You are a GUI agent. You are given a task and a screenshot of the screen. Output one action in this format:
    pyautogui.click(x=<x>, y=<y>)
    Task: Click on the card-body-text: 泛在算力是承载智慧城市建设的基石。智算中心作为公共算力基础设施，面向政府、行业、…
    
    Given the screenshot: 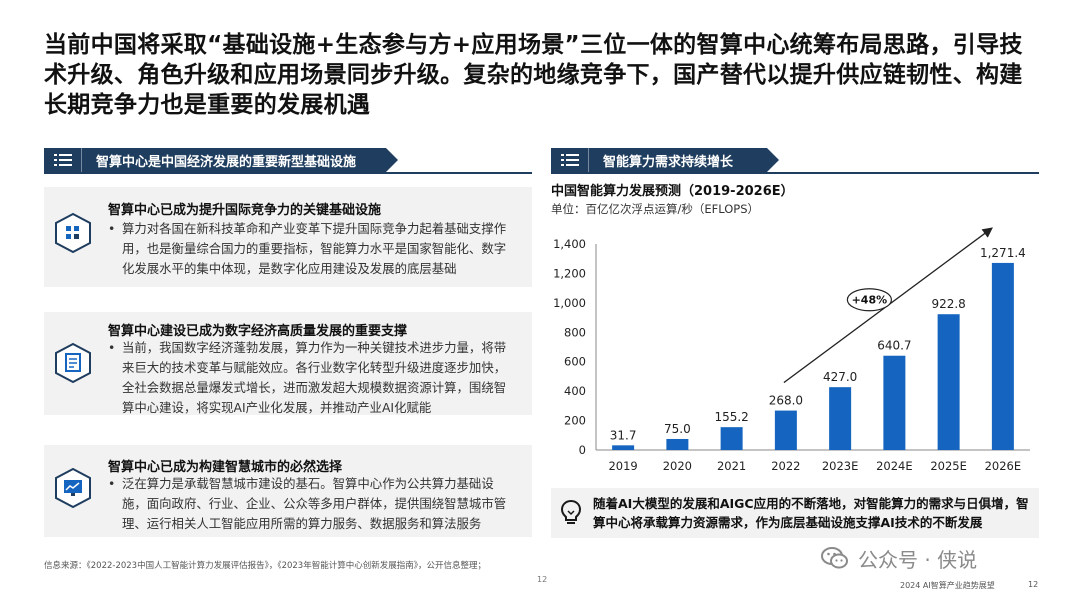 What is the action you would take?
    pyautogui.click(x=314, y=503)
    